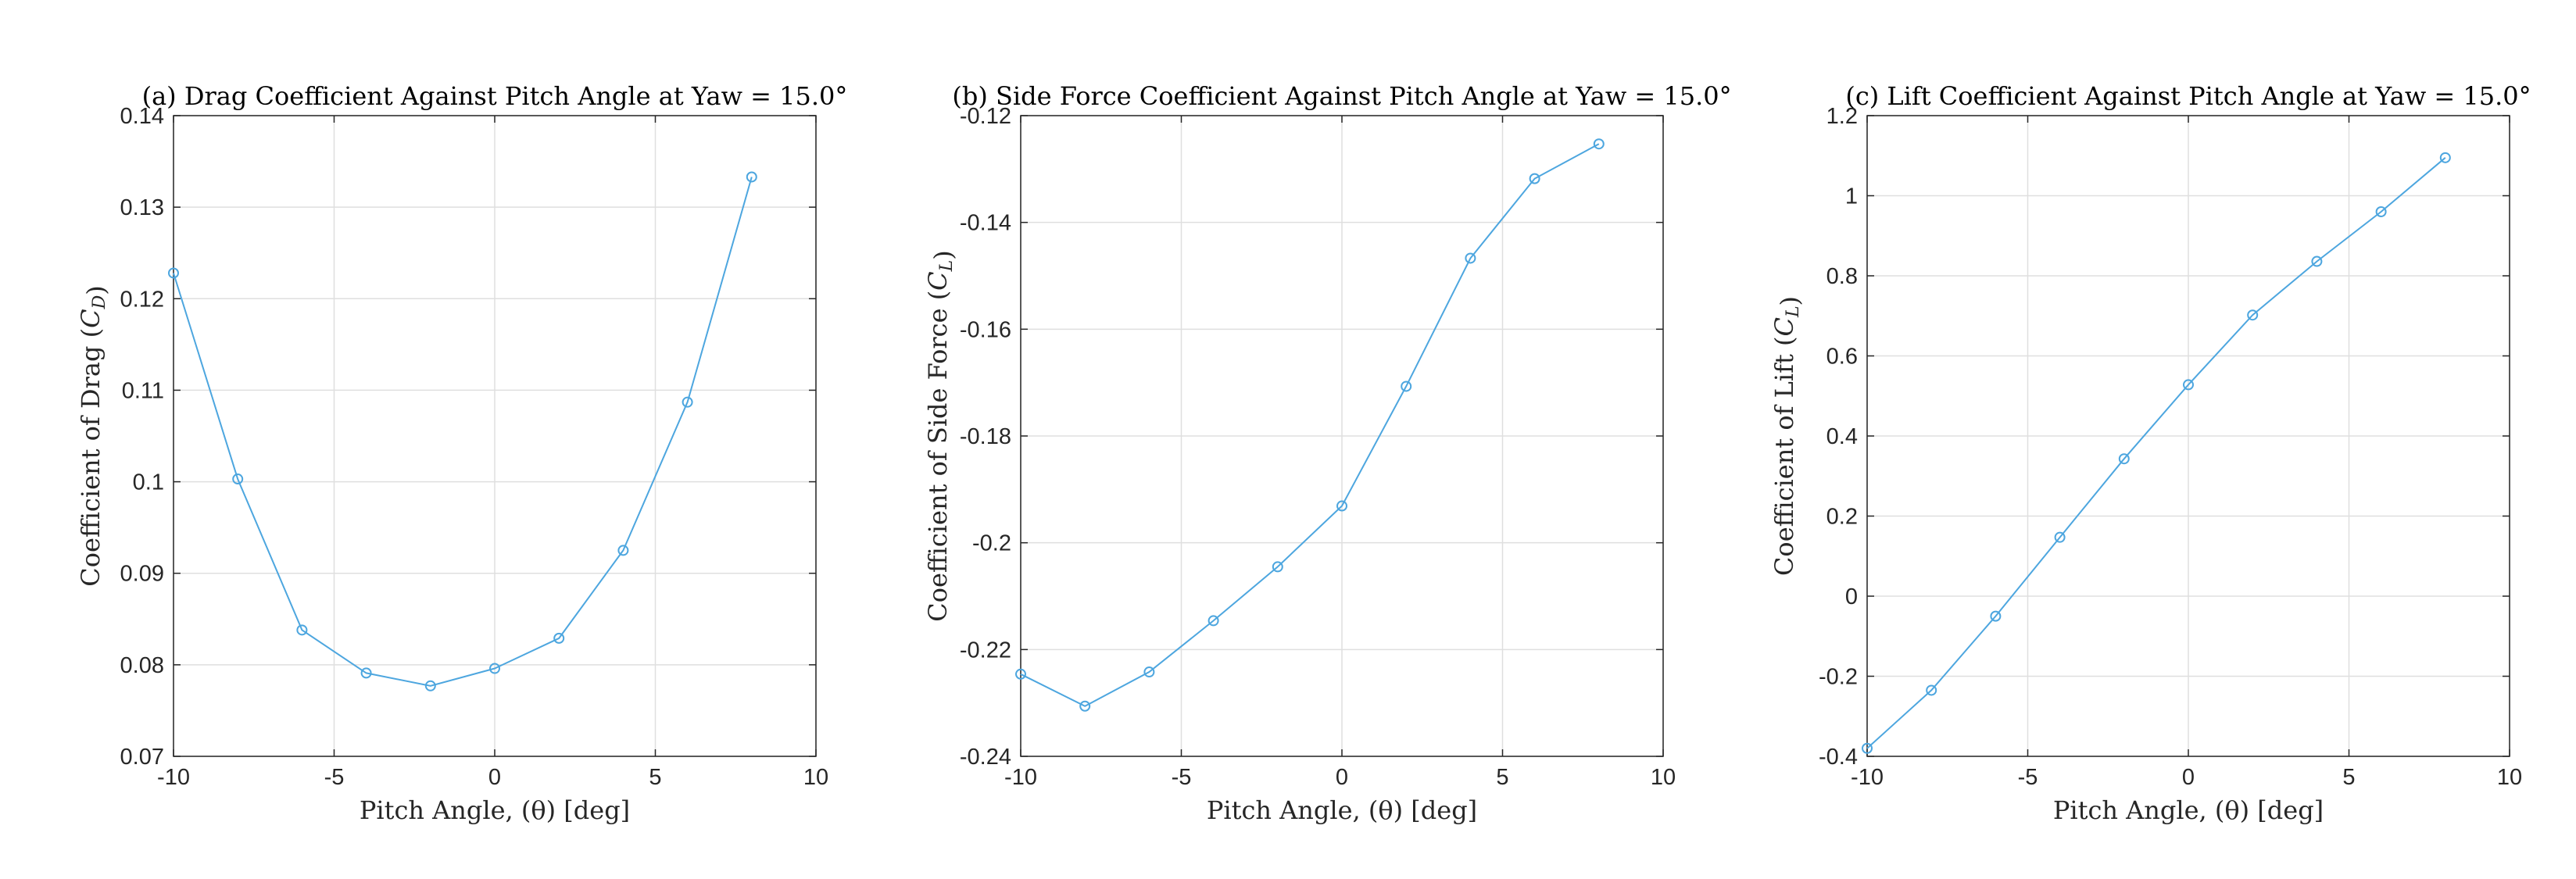 This screenshot has width=2576, height=879. Describe the element at coordinates (2188, 810) in the screenshot. I see `lift-x-axis-label: Pitch Angle, (θ) [deg]` at that location.